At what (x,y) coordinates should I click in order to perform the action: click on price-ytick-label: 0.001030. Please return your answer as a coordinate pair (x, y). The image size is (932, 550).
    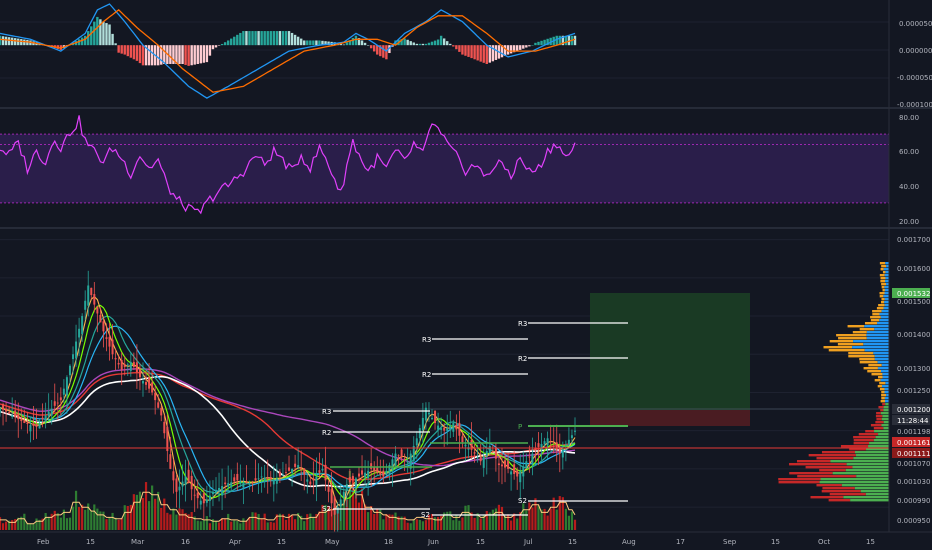
    Looking at the image, I should click on (913, 482).